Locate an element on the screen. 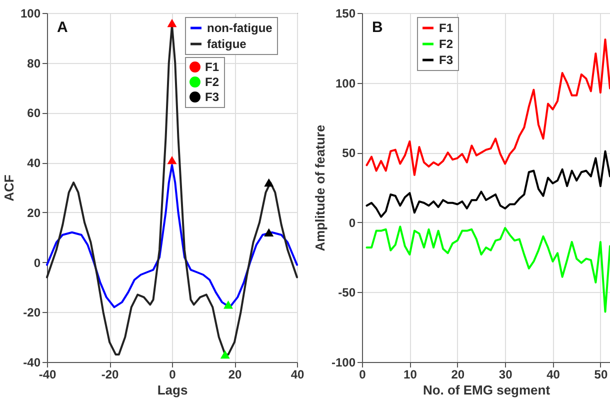 This screenshot has width=610, height=408. y-tick-label: -100 is located at coordinates (343, 363).